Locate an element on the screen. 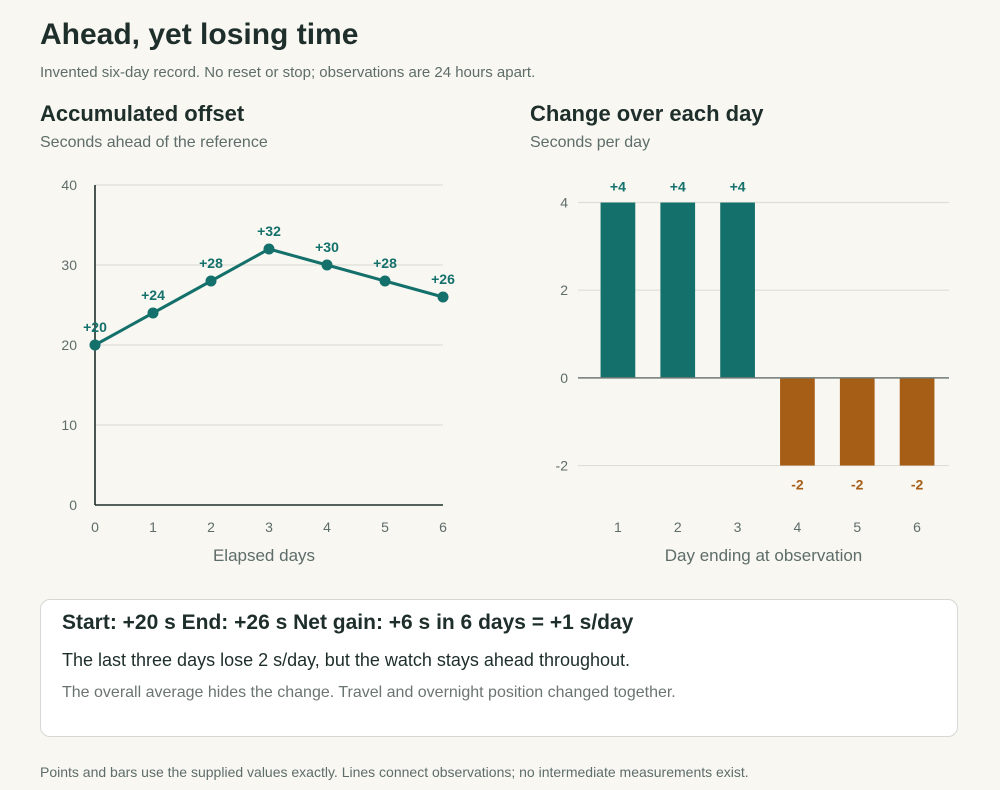  y-tick-label: 4 is located at coordinates (564, 203).